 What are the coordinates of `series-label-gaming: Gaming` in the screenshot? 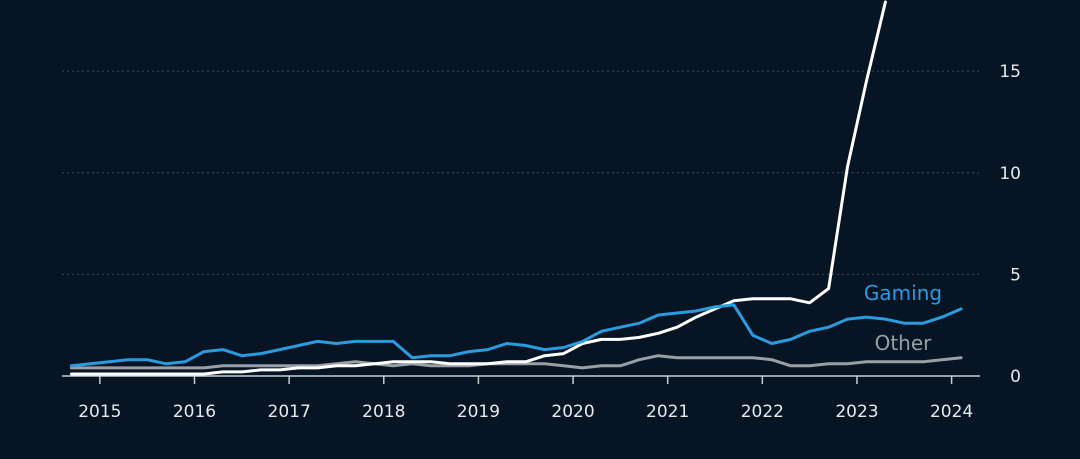 It's located at (903, 293).